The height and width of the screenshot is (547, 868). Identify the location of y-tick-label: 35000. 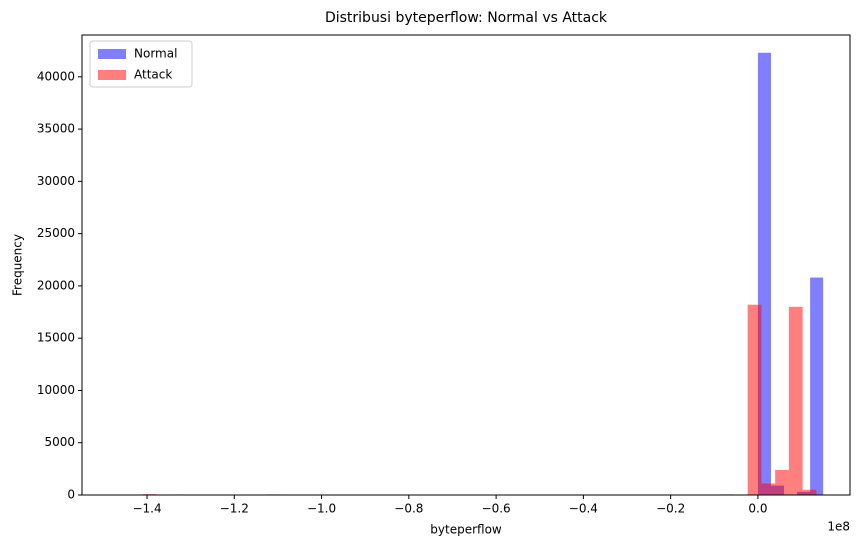
(56, 129).